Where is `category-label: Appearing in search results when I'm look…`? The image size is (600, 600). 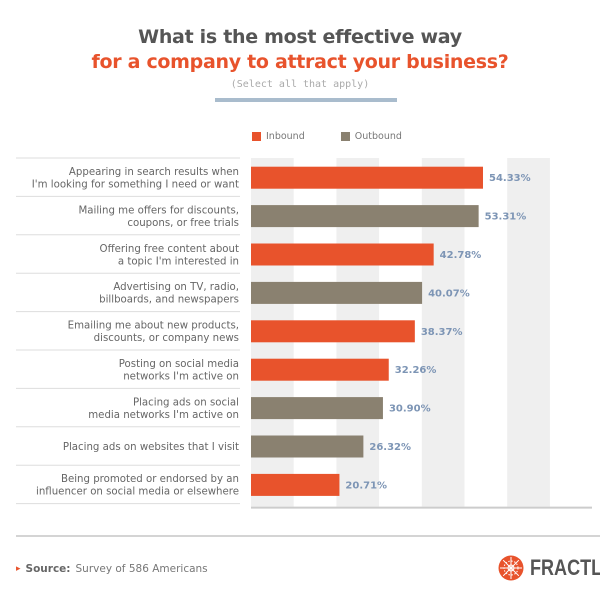 category-label: Appearing in search results when I'm look… is located at coordinates (135, 179).